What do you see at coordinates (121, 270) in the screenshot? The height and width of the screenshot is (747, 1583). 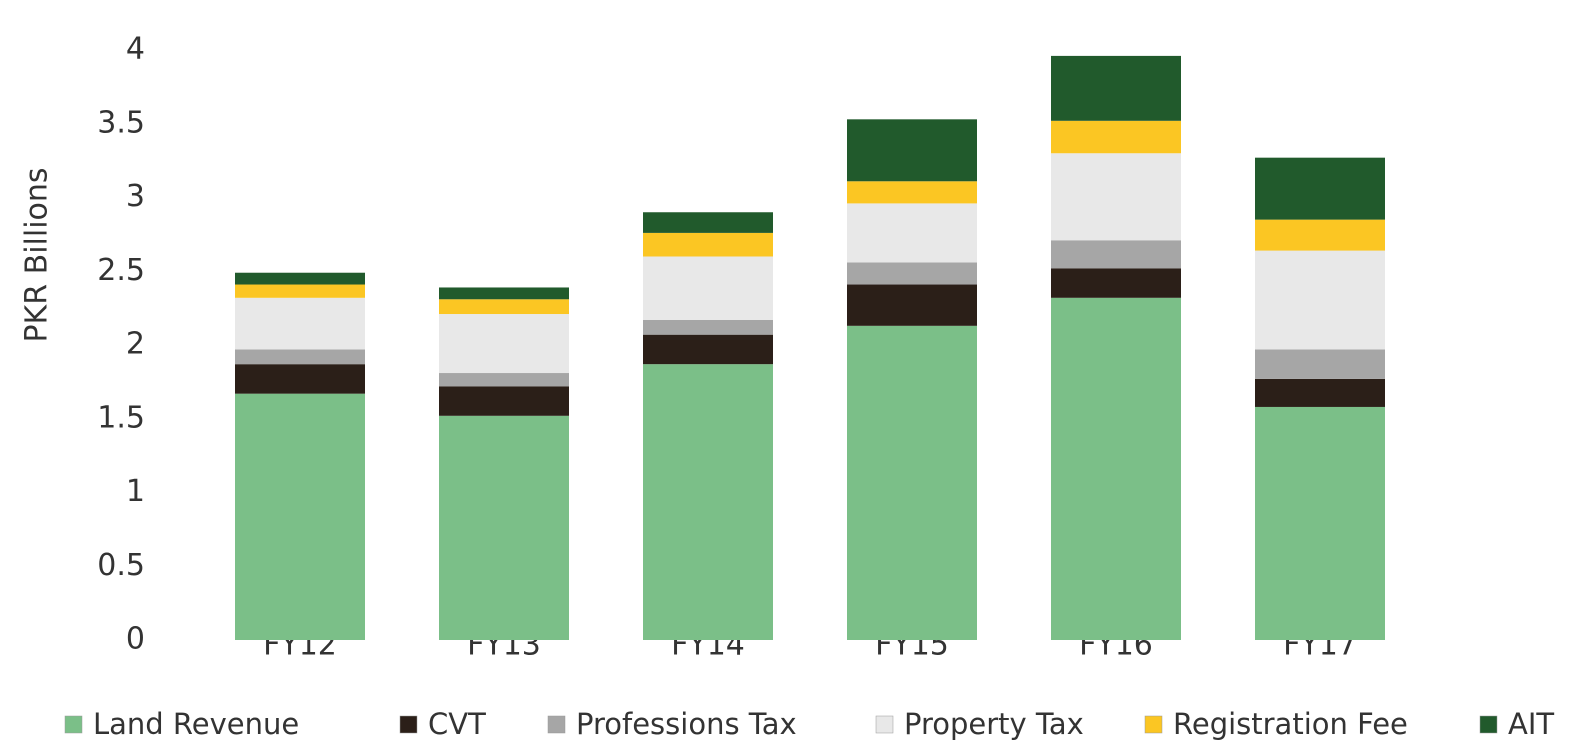 I see `y-tick-label: 2.5` at bounding box center [121, 270].